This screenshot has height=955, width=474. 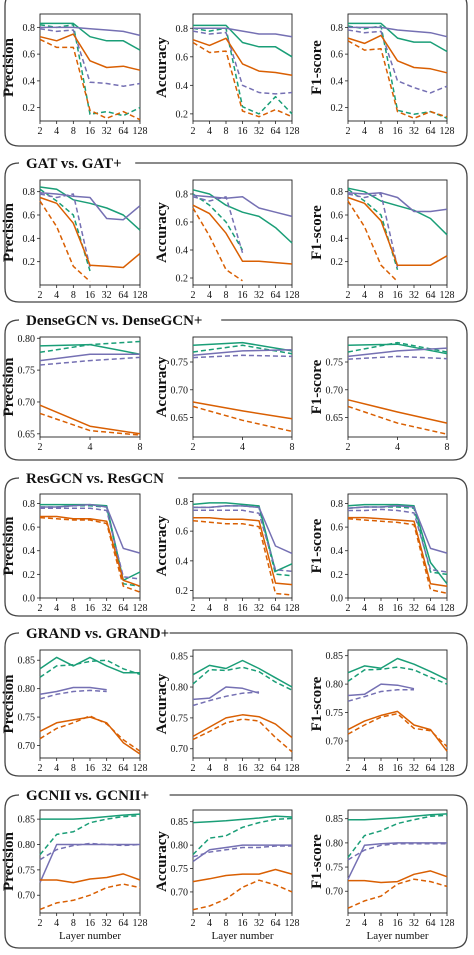 I want to click on subplot-accuracy: 2 4 8 16 32 64 128 0.2 0.4 0.6 0.8 Accuracy, so click(x=227, y=75).